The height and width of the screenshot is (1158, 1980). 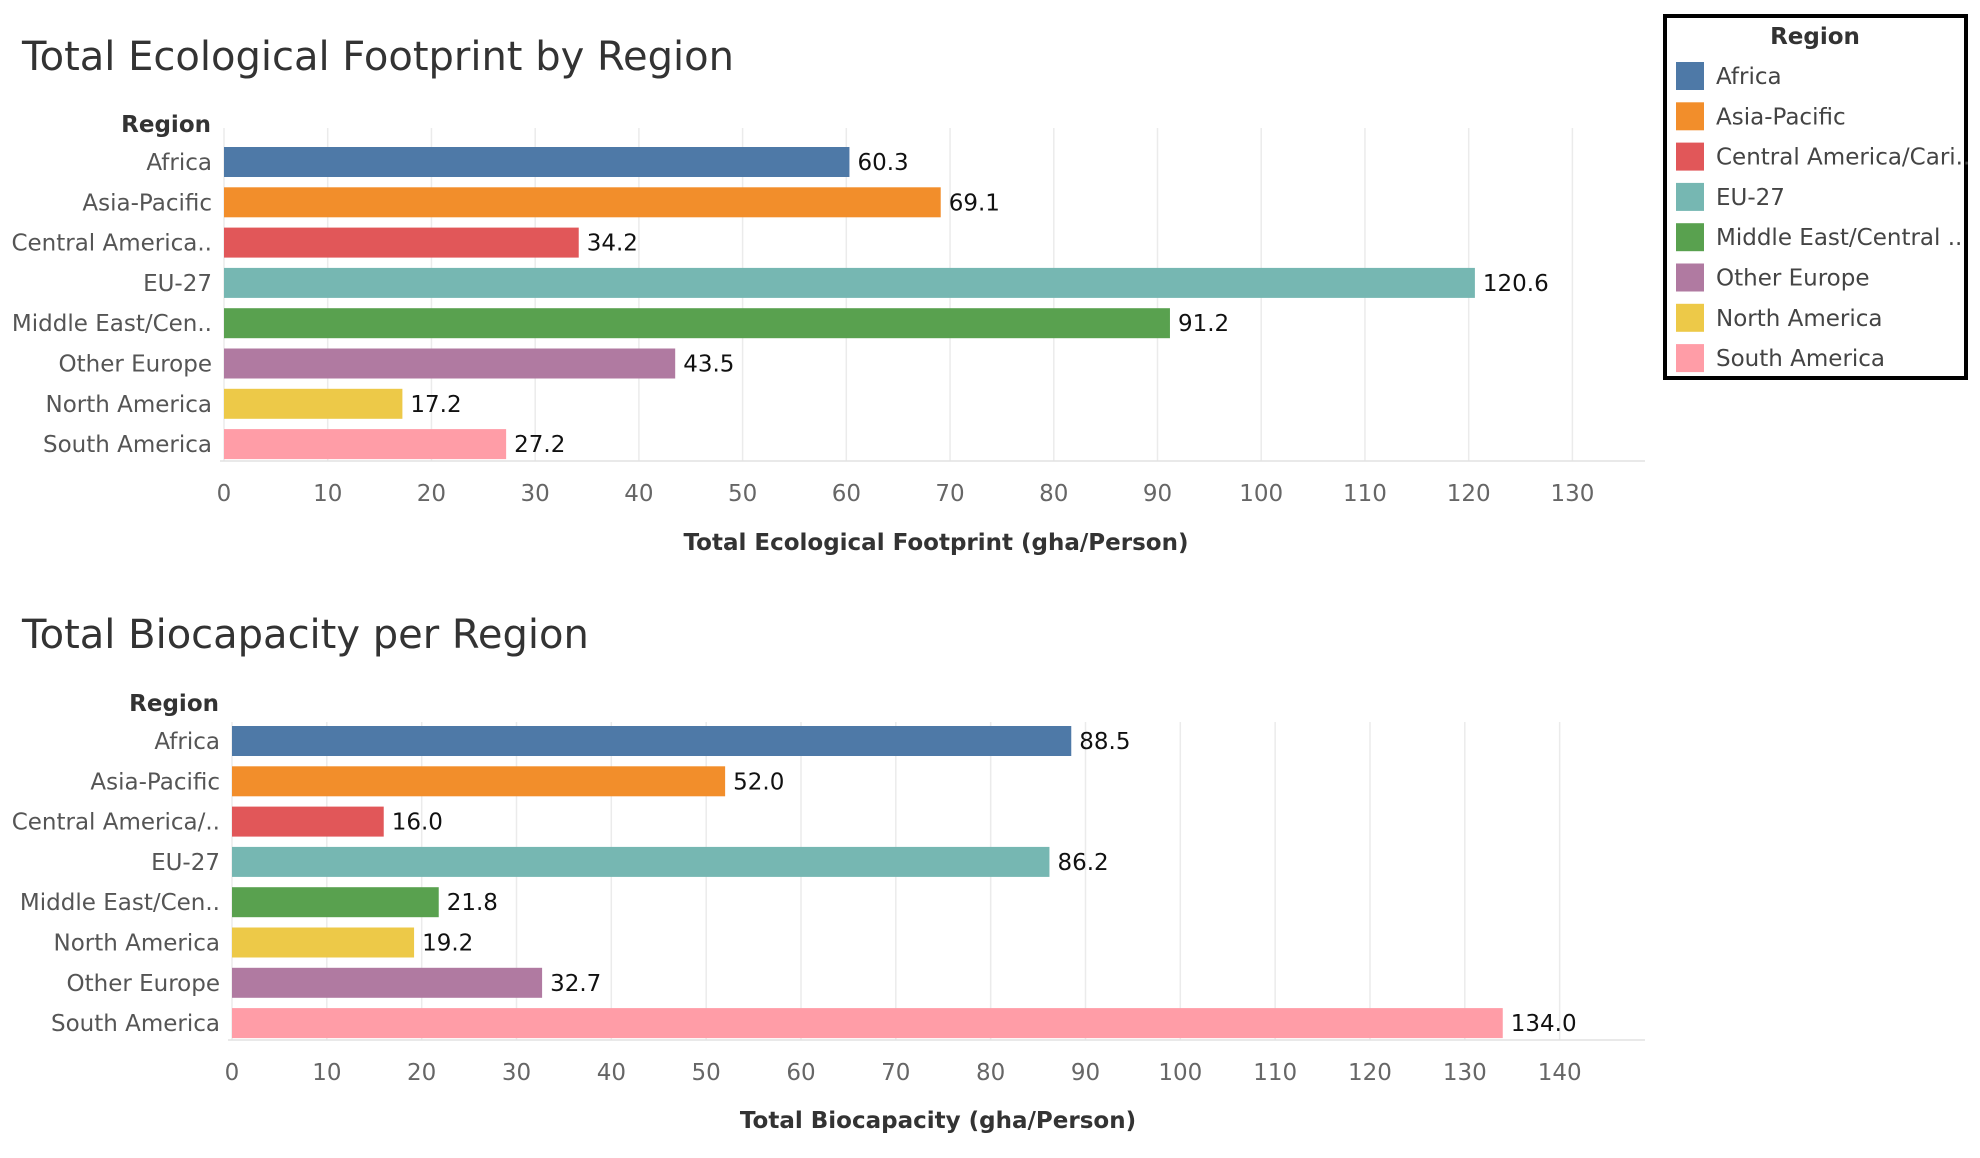 I want to click on x-tick-label: 140, so click(x=1560, y=1073).